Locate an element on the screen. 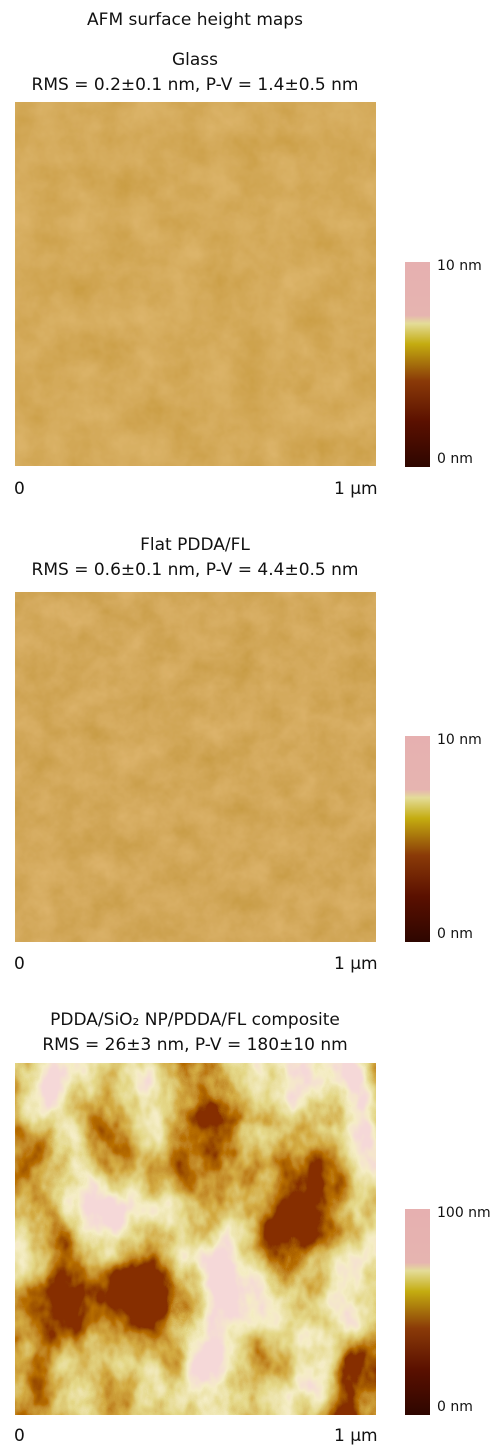 This screenshot has width=495, height=1446. panel-title: Flat PDDA/FL is located at coordinates (195, 545).